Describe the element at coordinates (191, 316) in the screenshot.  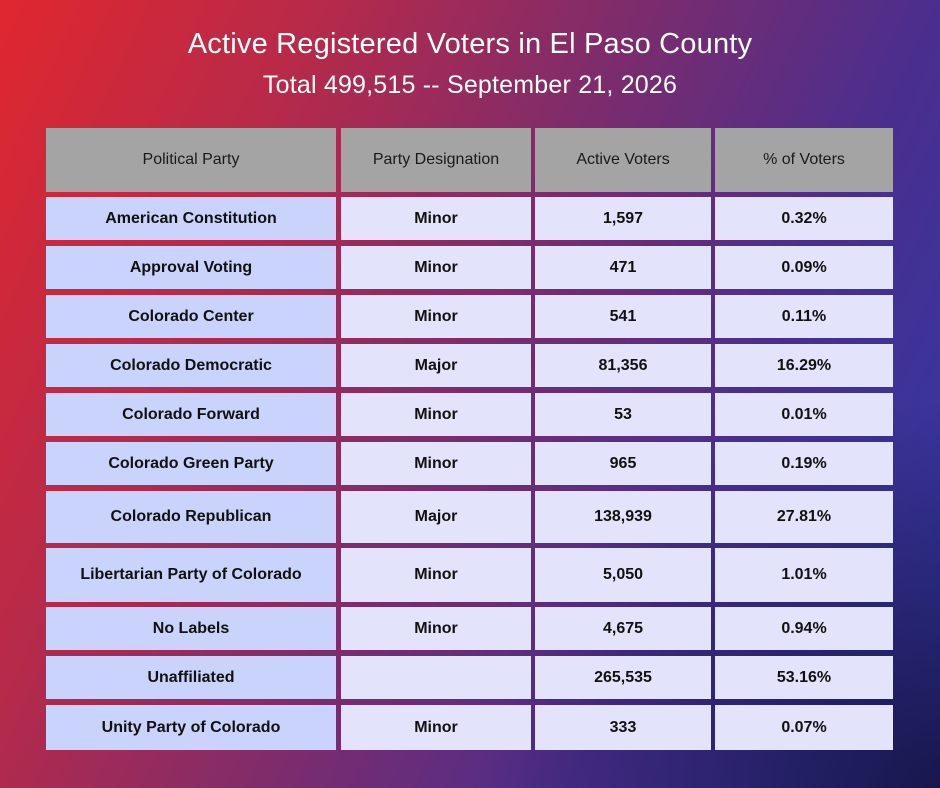
I see `party-name-cell: Colorado Center` at that location.